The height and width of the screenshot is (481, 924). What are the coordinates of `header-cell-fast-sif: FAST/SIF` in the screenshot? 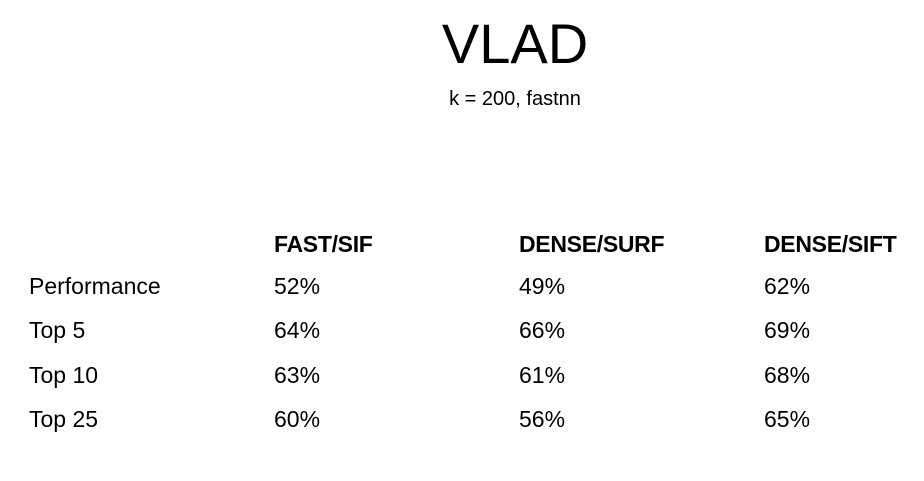 It's located at (323, 243).